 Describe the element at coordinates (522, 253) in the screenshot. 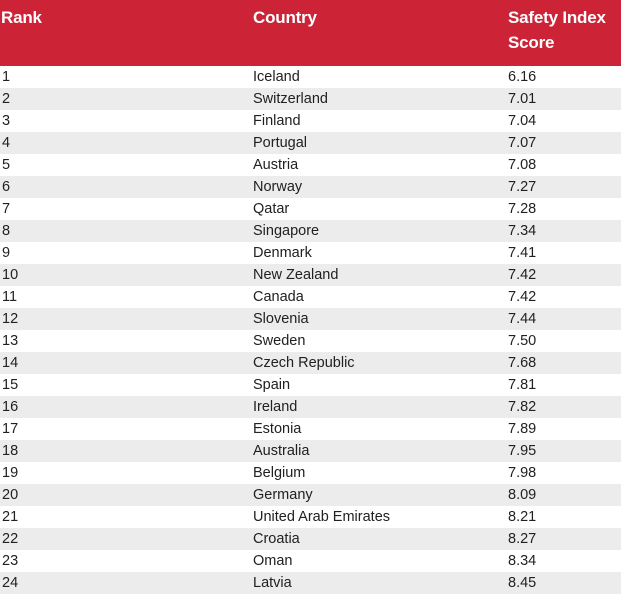

I see `score-cell: 7.41` at that location.